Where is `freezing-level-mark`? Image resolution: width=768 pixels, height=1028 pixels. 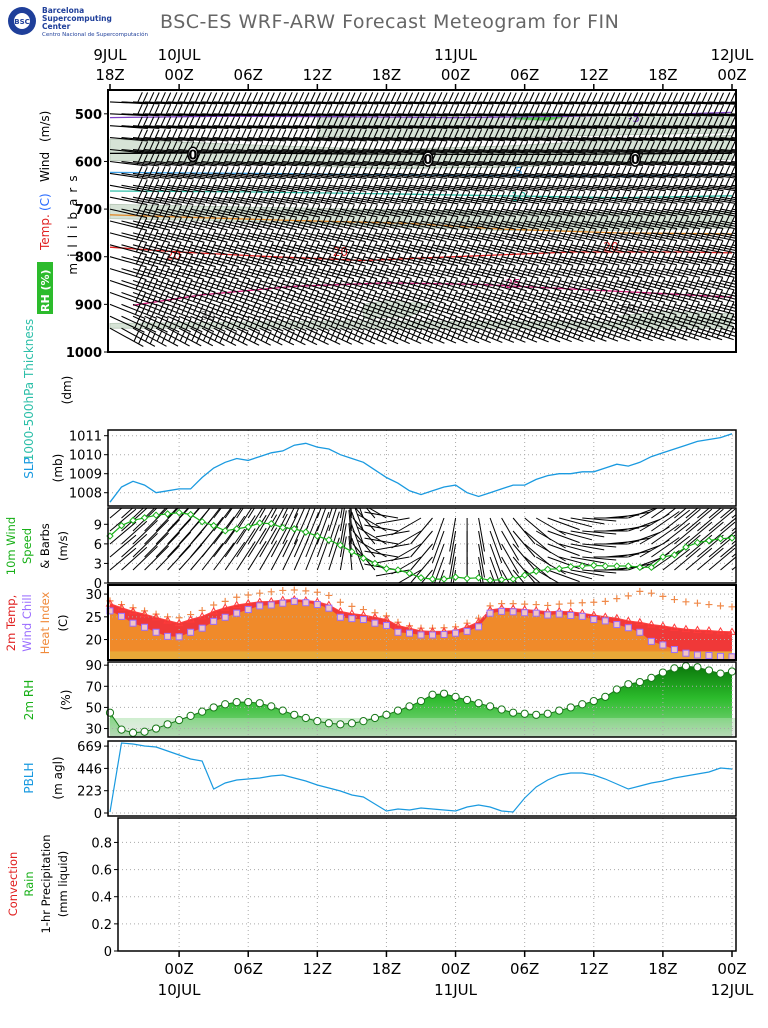 freezing-level-mark is located at coordinates (193, 154).